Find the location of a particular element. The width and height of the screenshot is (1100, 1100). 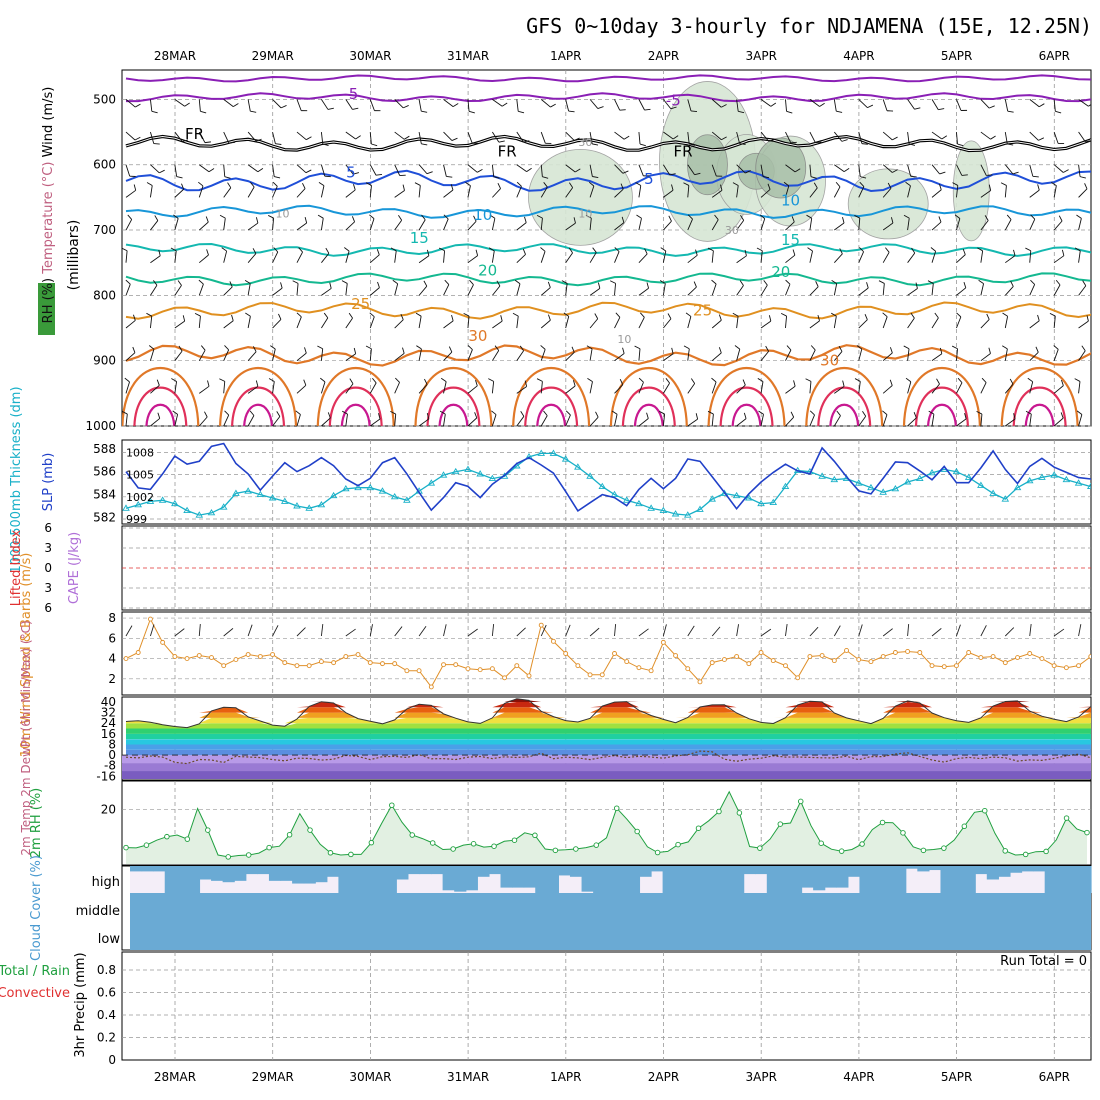

boundary-layer-isotherm is located at coordinates (551, 414).